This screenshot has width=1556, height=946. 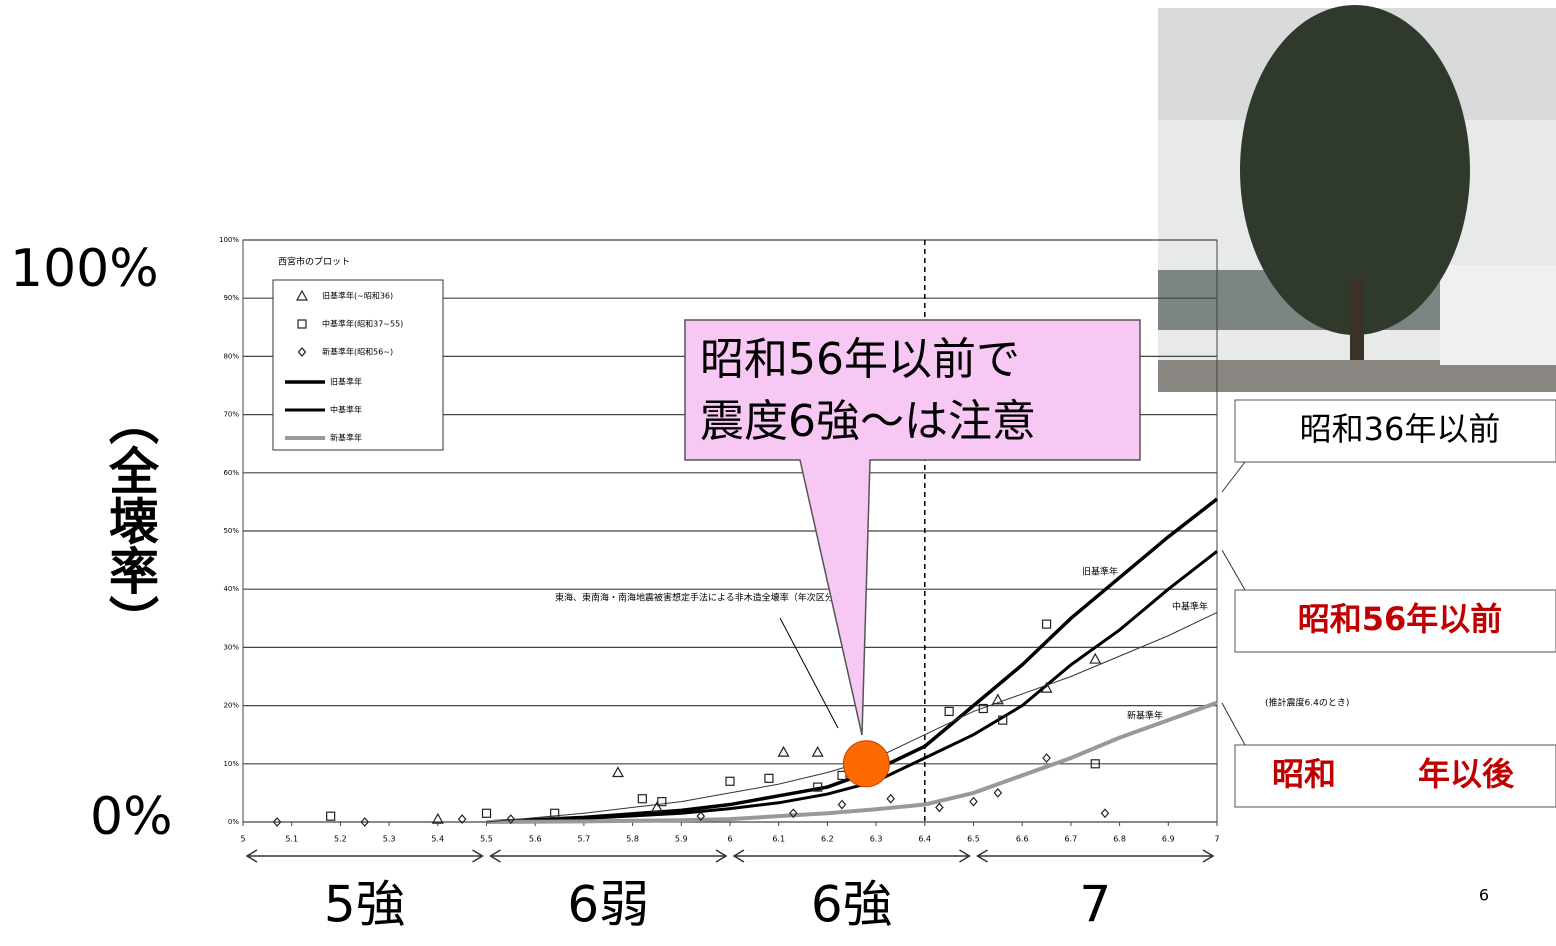 What do you see at coordinates (231, 531) in the screenshot?
I see `y-tick-label: 50%` at bounding box center [231, 531].